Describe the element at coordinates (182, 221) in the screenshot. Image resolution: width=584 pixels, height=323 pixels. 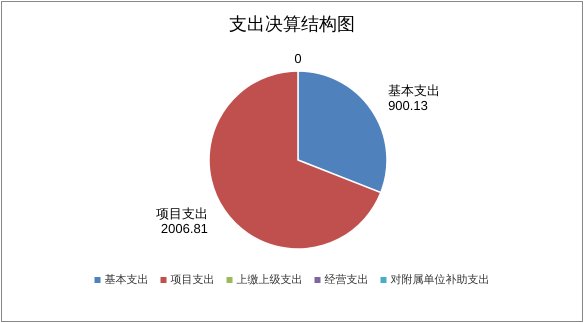
I see `data-label: 项目支出 2006.81` at that location.